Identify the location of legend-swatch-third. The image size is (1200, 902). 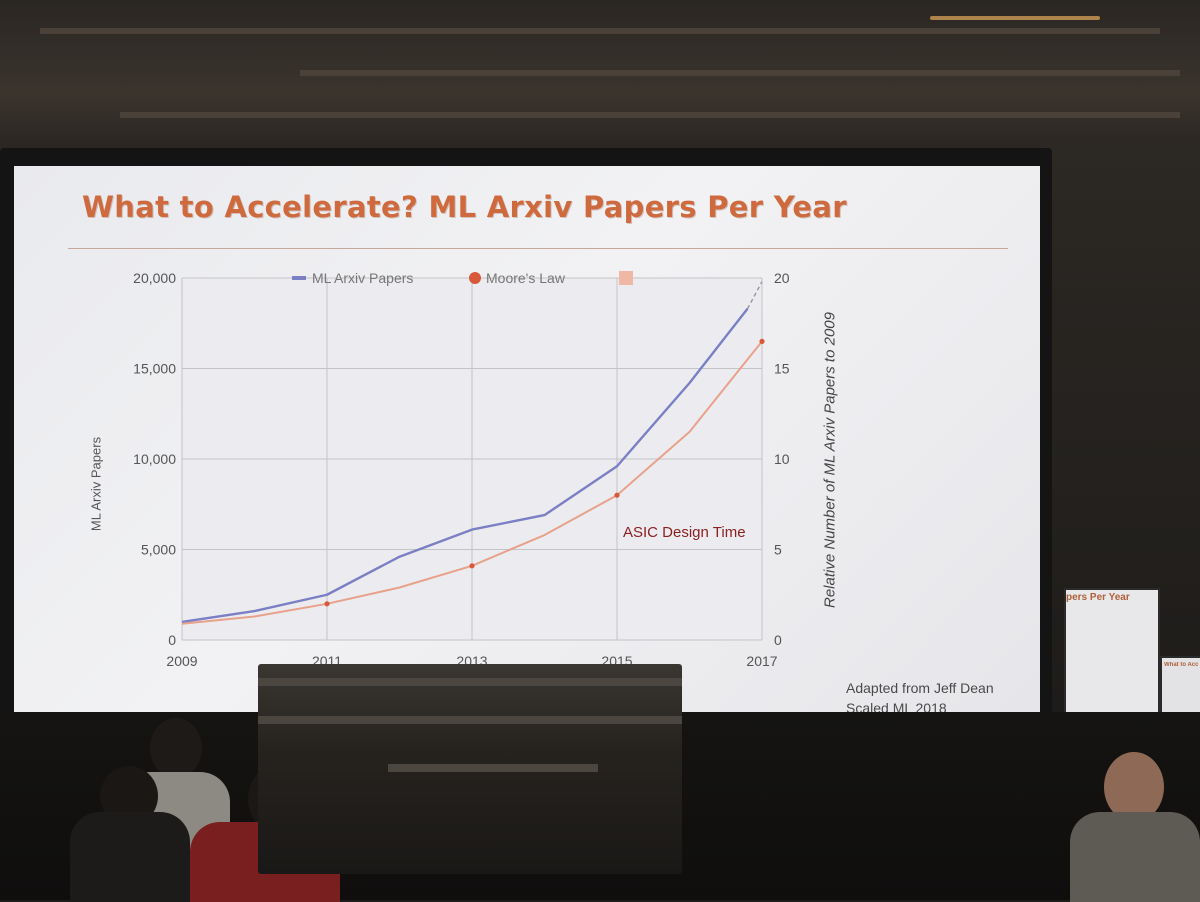
(626, 278).